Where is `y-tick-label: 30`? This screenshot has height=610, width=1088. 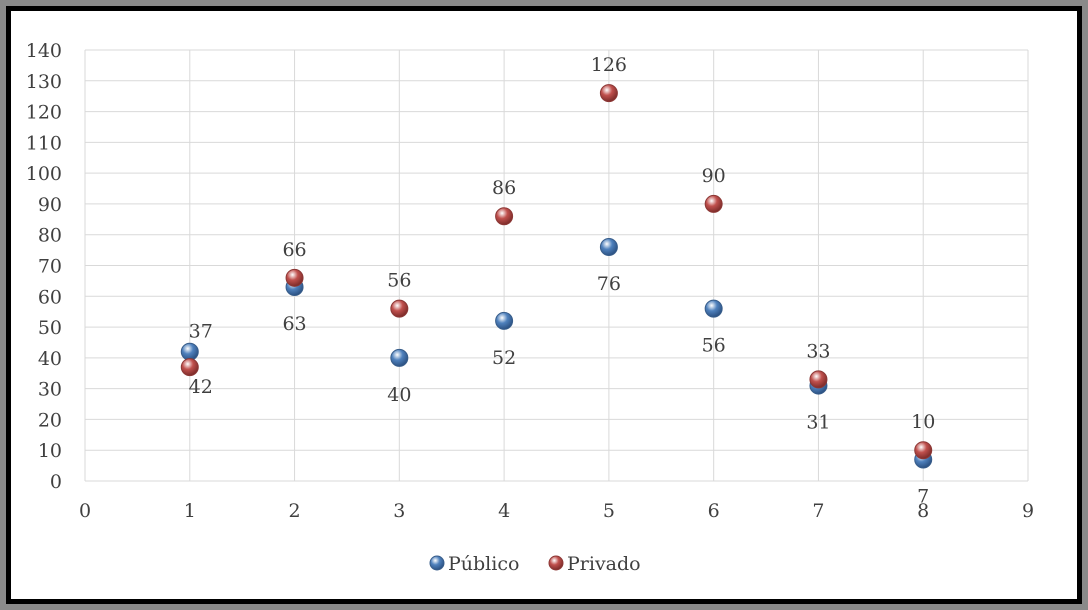
y-tick-label: 30 is located at coordinates (50, 390).